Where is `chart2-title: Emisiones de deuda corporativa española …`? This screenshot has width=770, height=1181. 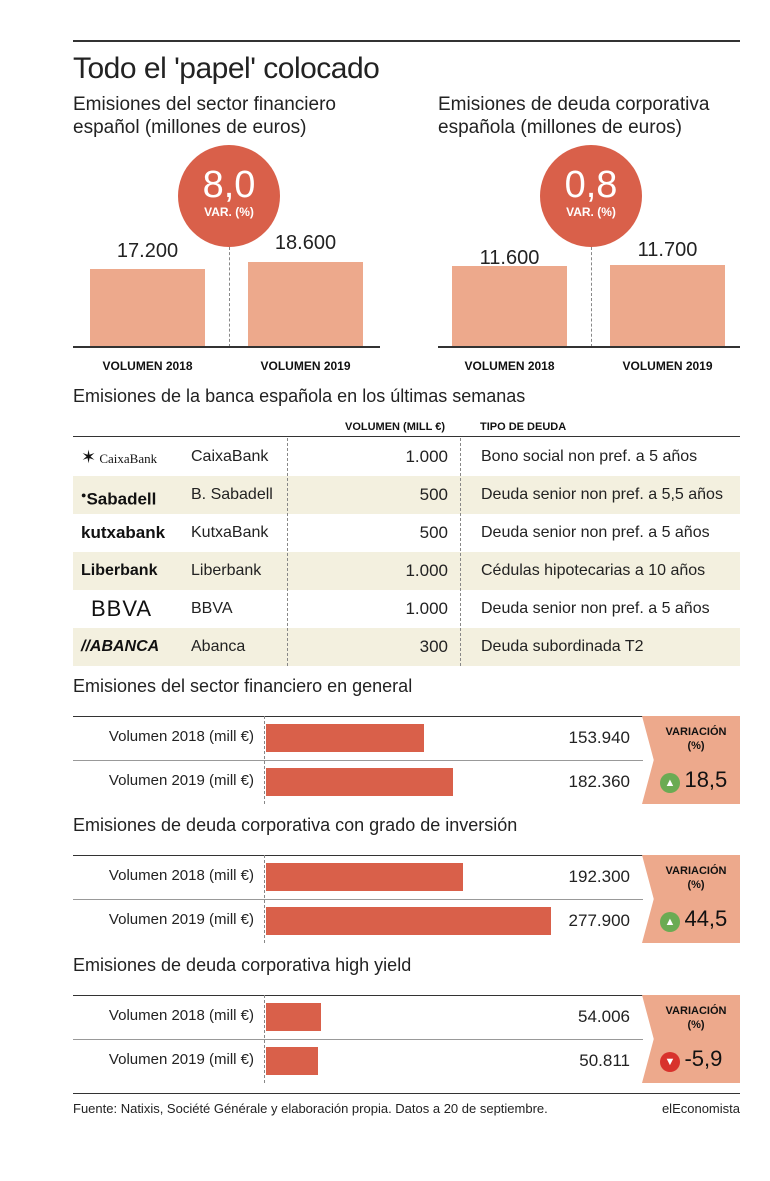 chart2-title: Emisiones de deuda corporativa española … is located at coordinates (574, 116).